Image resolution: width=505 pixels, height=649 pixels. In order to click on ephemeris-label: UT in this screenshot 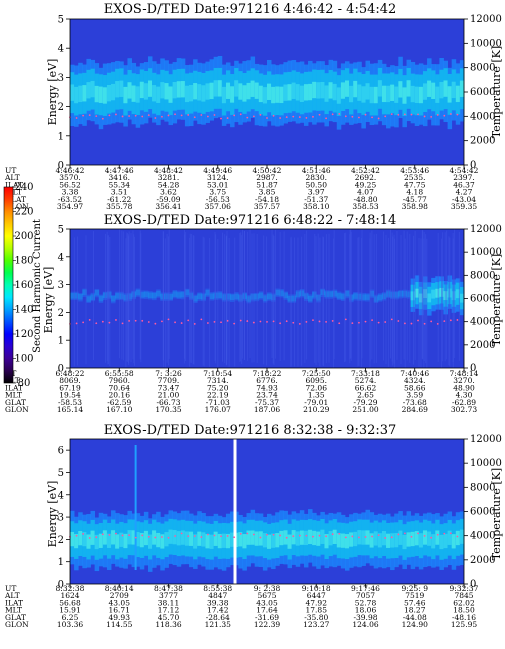, I will do `click(10, 170)`.